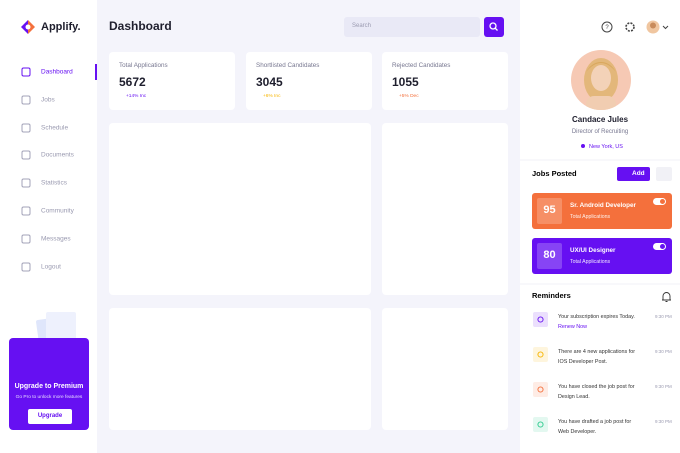 Image resolution: width=680 pixels, height=453 pixels. What do you see at coordinates (445, 209) in the screenshot?
I see `acquisitions-card` at bounding box center [445, 209].